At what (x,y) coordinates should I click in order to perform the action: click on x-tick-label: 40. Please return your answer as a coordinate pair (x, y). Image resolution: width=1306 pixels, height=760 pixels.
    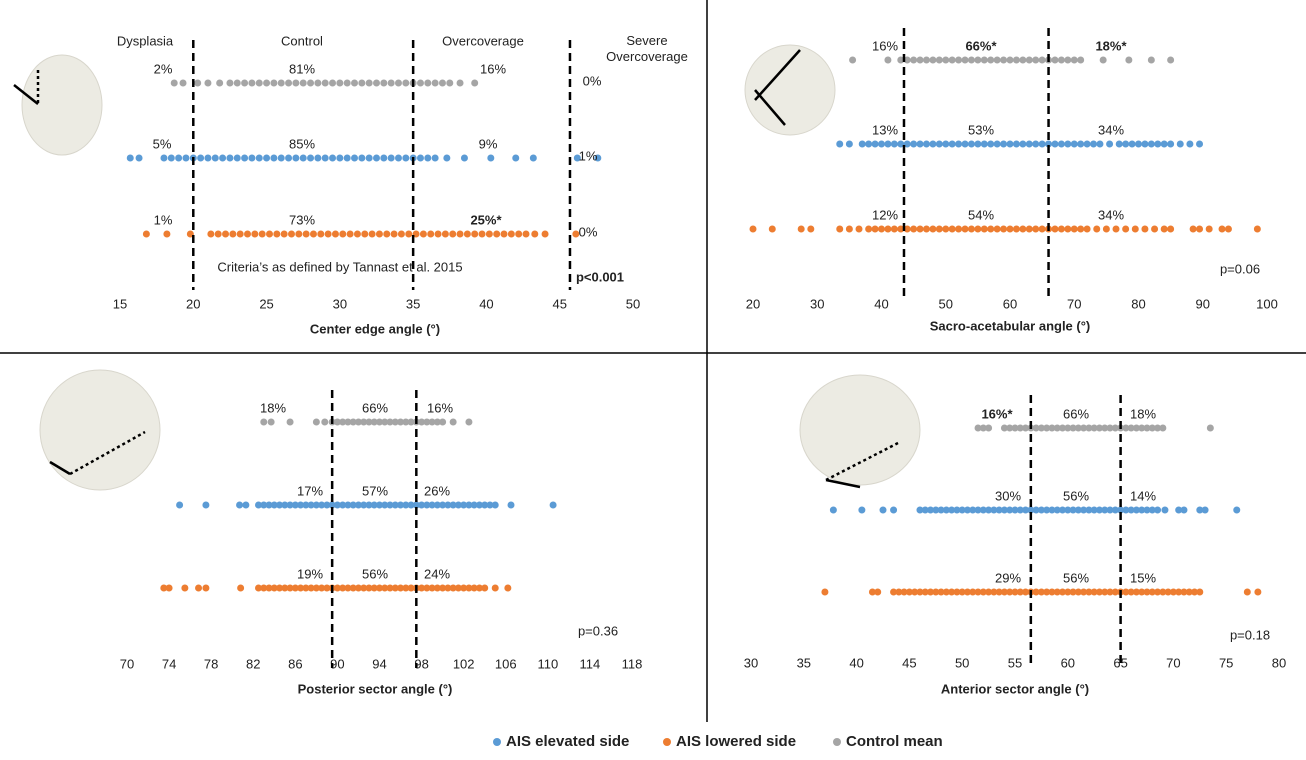
    Looking at the image, I should click on (856, 662).